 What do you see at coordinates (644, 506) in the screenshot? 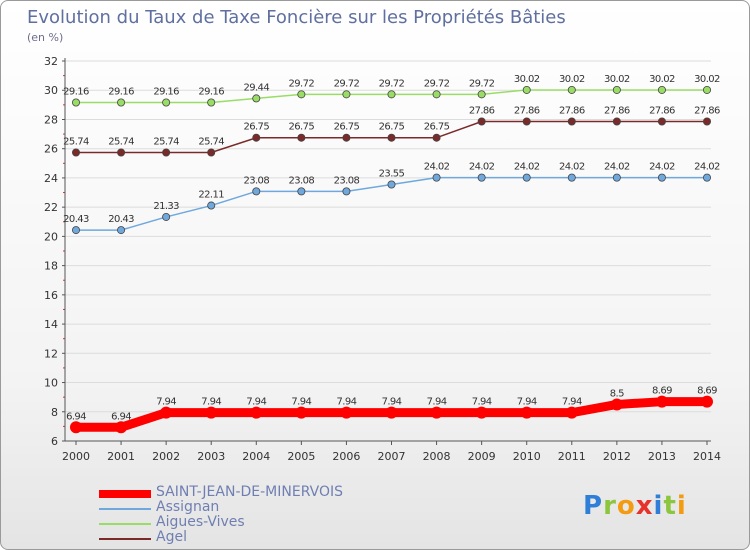
I see `logo-letter: x` at bounding box center [644, 506].